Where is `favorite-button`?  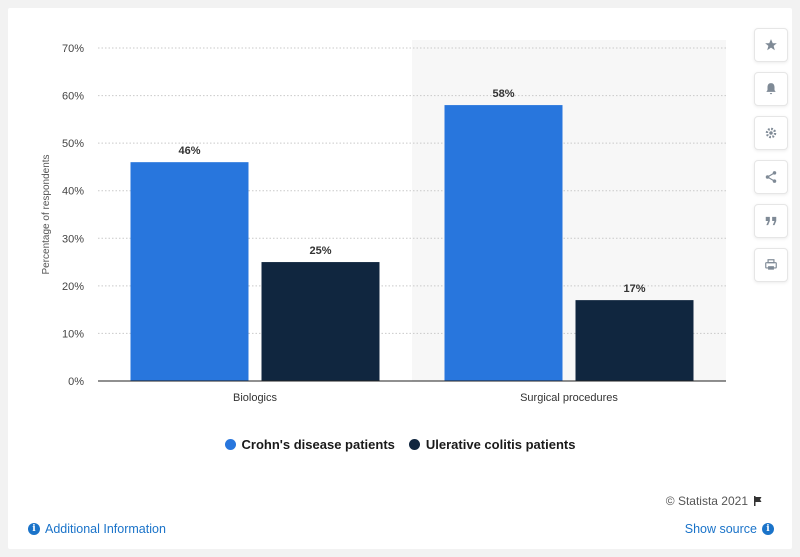
favorite-button is located at coordinates (771, 45).